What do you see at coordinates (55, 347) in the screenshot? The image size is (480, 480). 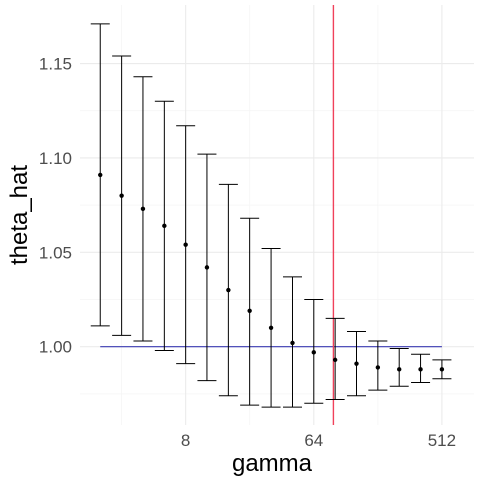 I see `y-tick-label: 1.00` at bounding box center [55, 347].